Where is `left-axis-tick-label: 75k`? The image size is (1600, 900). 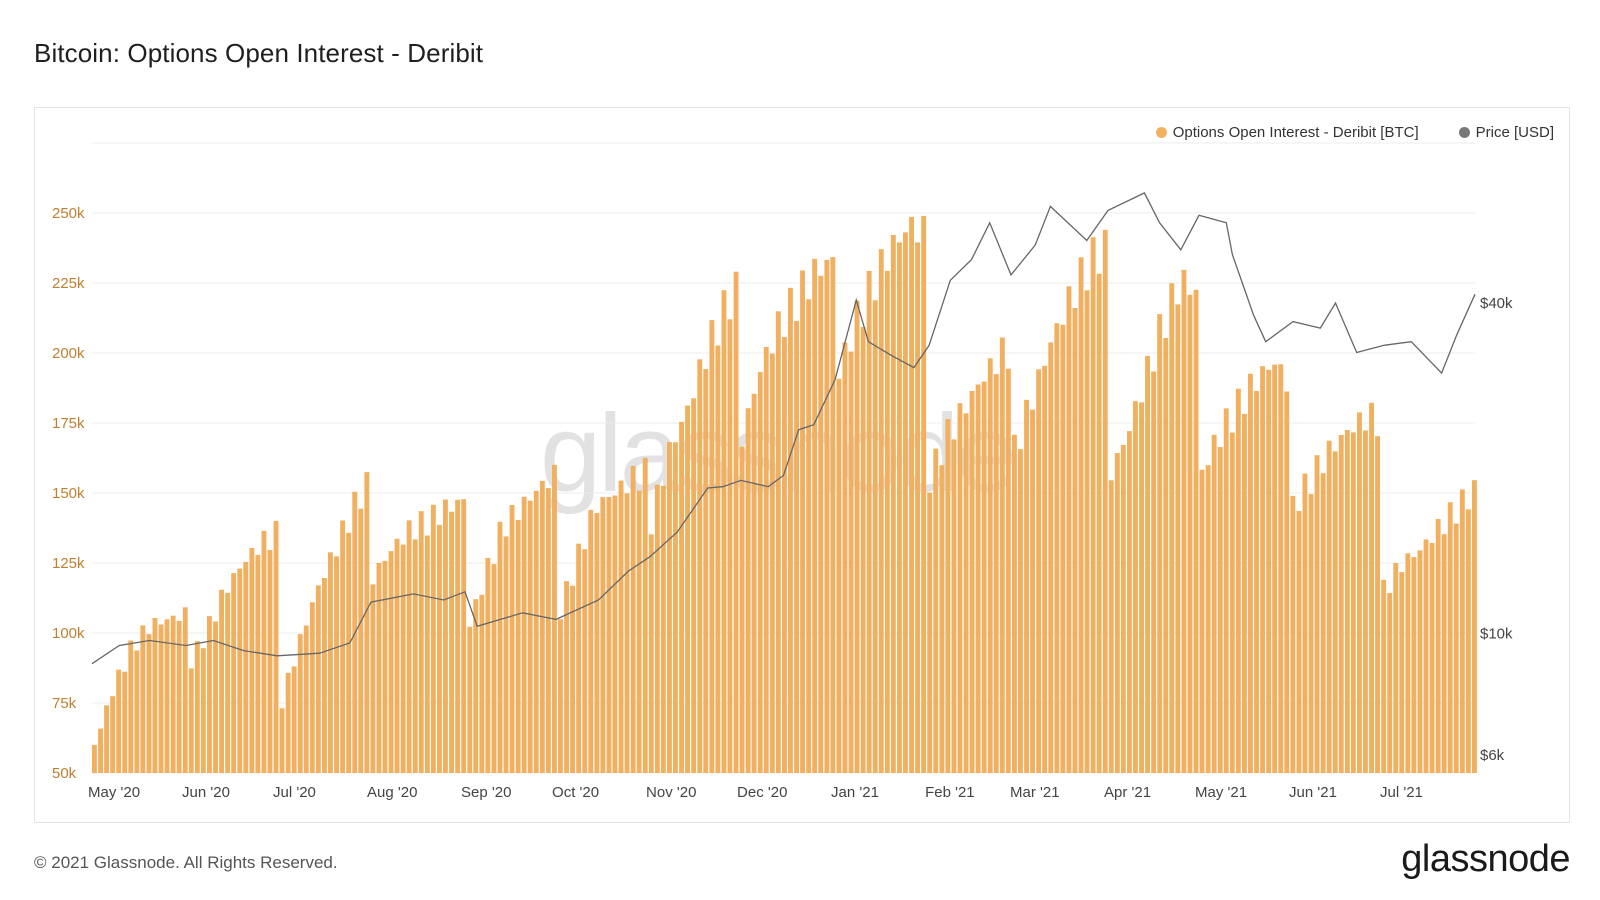
left-axis-tick-label: 75k is located at coordinates (64, 703).